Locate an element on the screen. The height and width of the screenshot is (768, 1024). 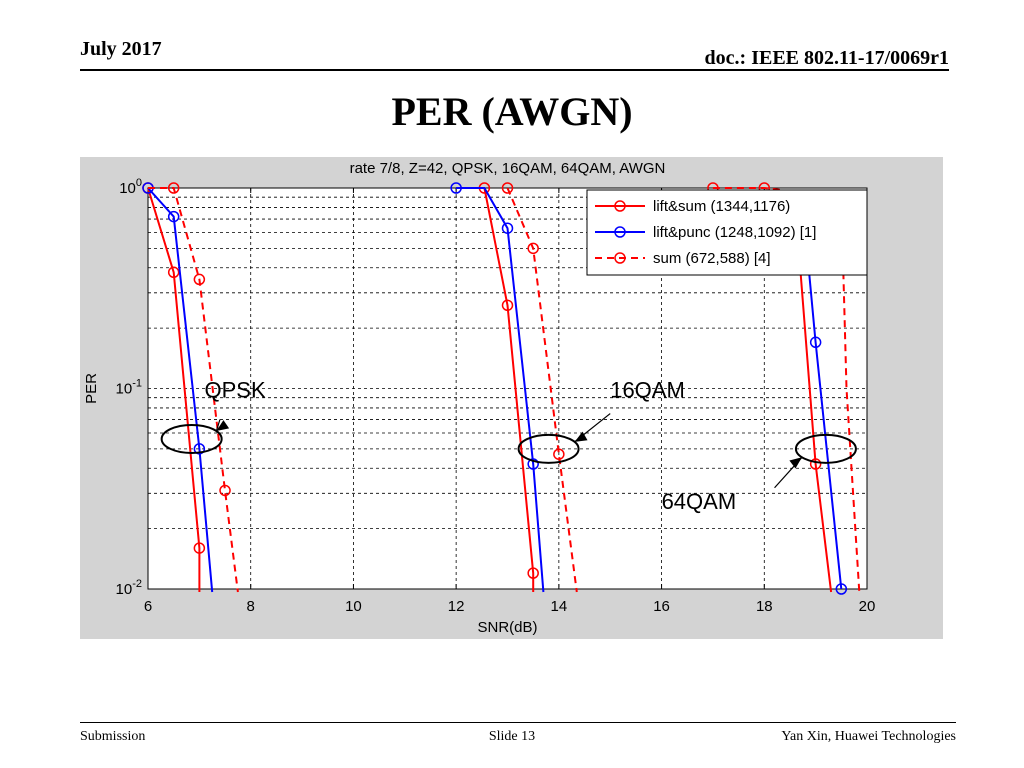
y-axis-label: PER is located at coordinates (91, 388).